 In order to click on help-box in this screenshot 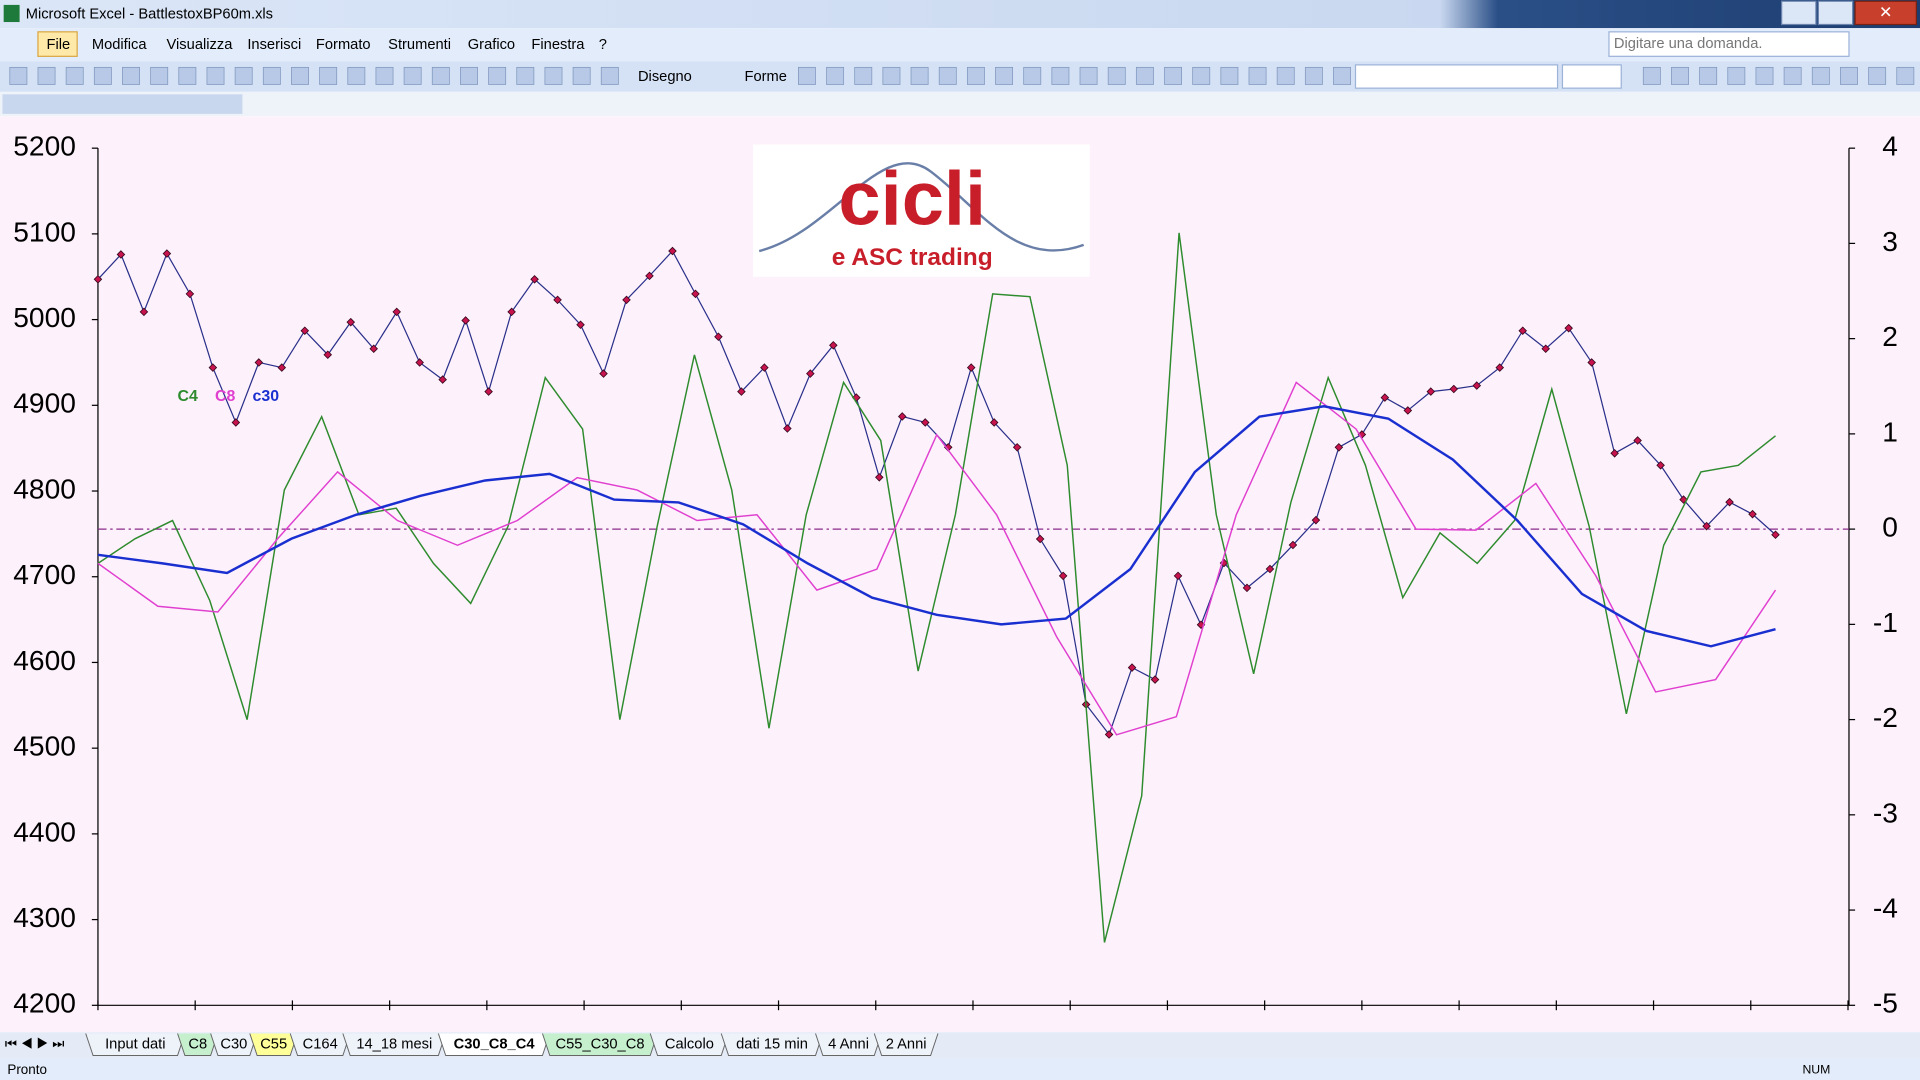, I will do `click(1729, 44)`.